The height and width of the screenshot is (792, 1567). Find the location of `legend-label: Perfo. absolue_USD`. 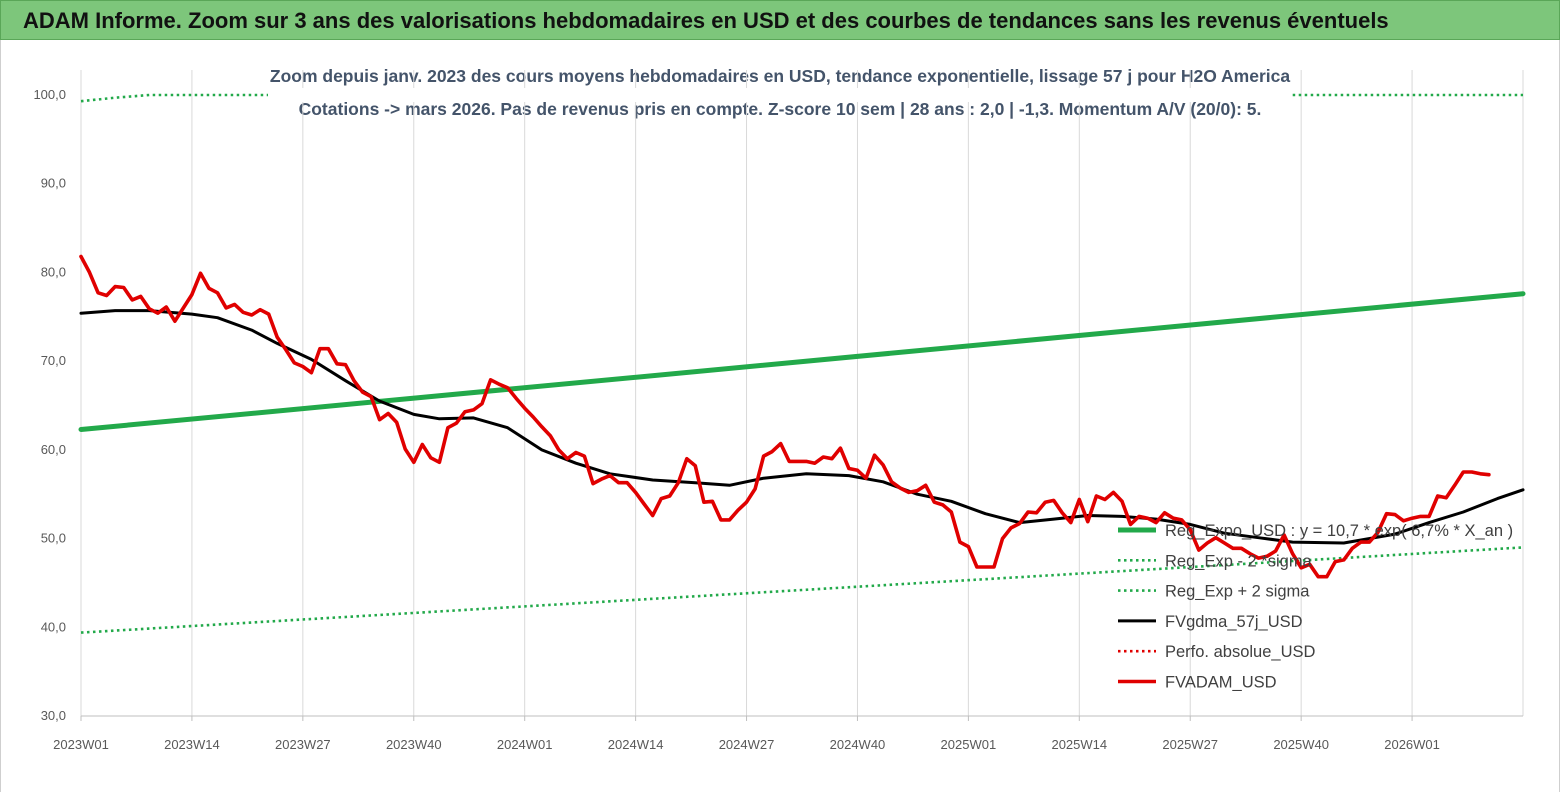

legend-label: Perfo. absolue_USD is located at coordinates (1240, 652).